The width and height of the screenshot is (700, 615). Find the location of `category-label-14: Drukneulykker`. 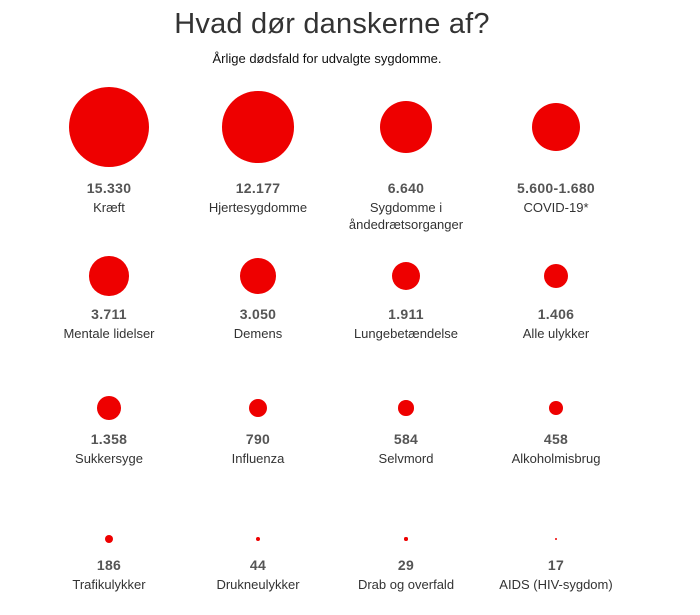

category-label-14: Drukneulykker is located at coordinates (258, 584).